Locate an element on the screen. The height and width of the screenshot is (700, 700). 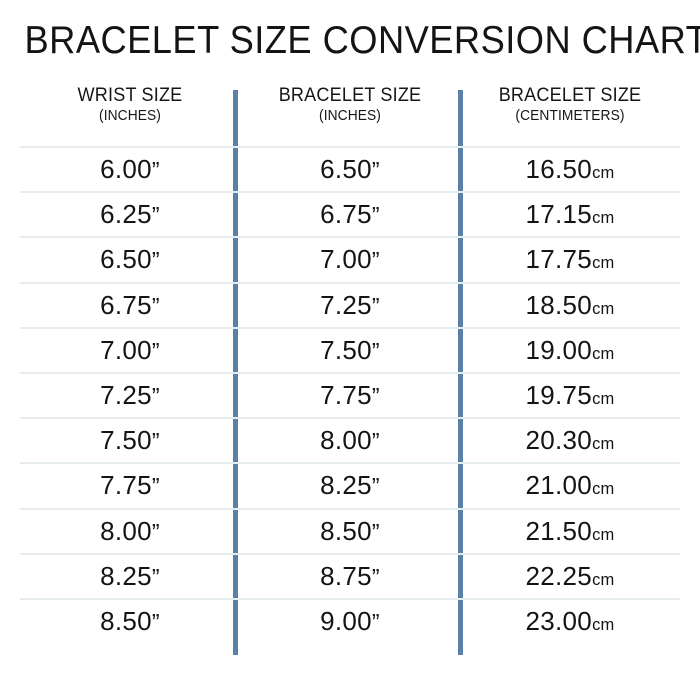
cell-value: 20.30 is located at coordinates (559, 440).